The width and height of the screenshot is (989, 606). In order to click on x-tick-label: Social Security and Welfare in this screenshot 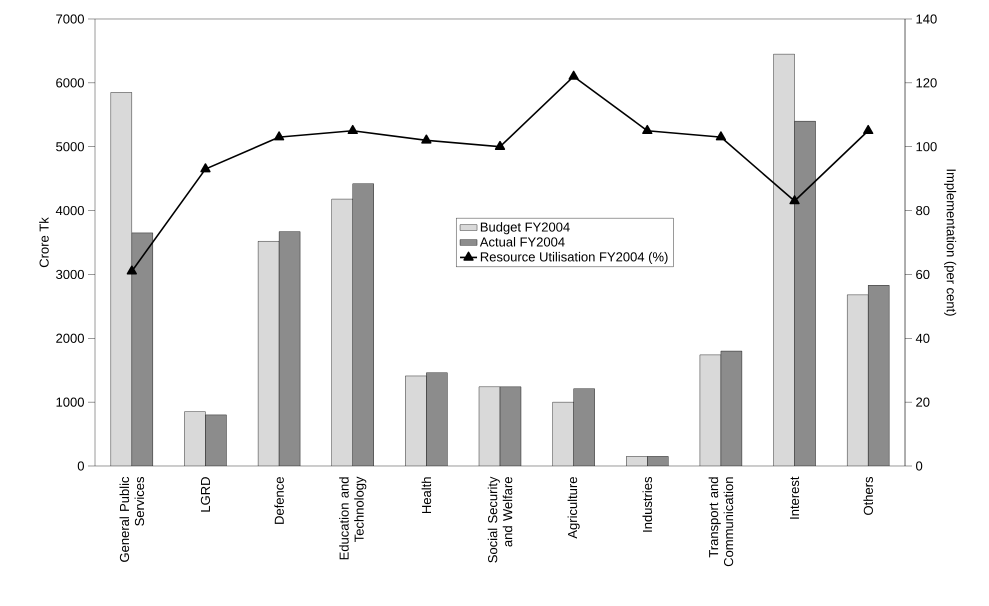, I will do `click(500, 519)`.